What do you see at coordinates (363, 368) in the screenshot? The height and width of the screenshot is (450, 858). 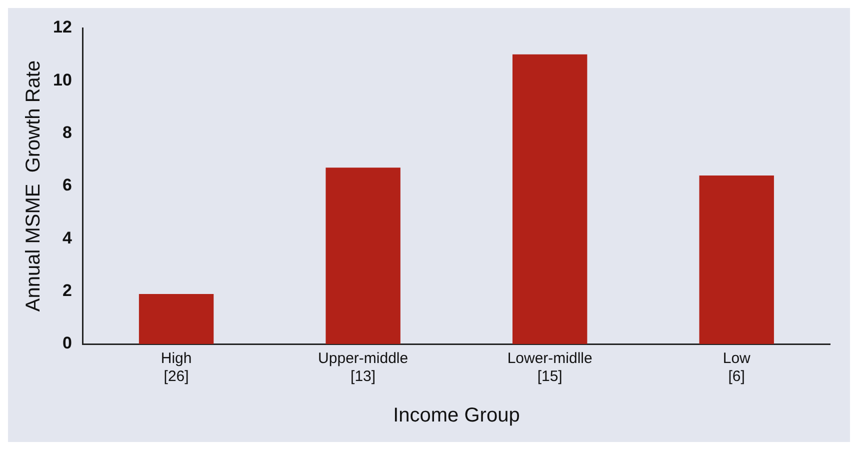 I see `x-tick-label: Upper-middle [13]` at bounding box center [363, 368].